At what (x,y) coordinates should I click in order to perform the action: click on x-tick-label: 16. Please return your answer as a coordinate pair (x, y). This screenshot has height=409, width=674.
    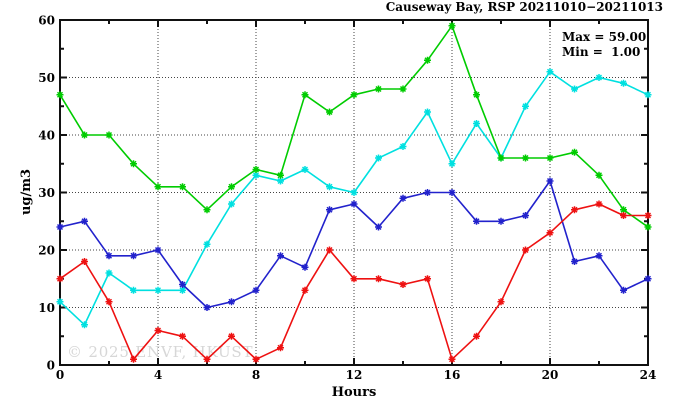
    Looking at the image, I should click on (452, 375).